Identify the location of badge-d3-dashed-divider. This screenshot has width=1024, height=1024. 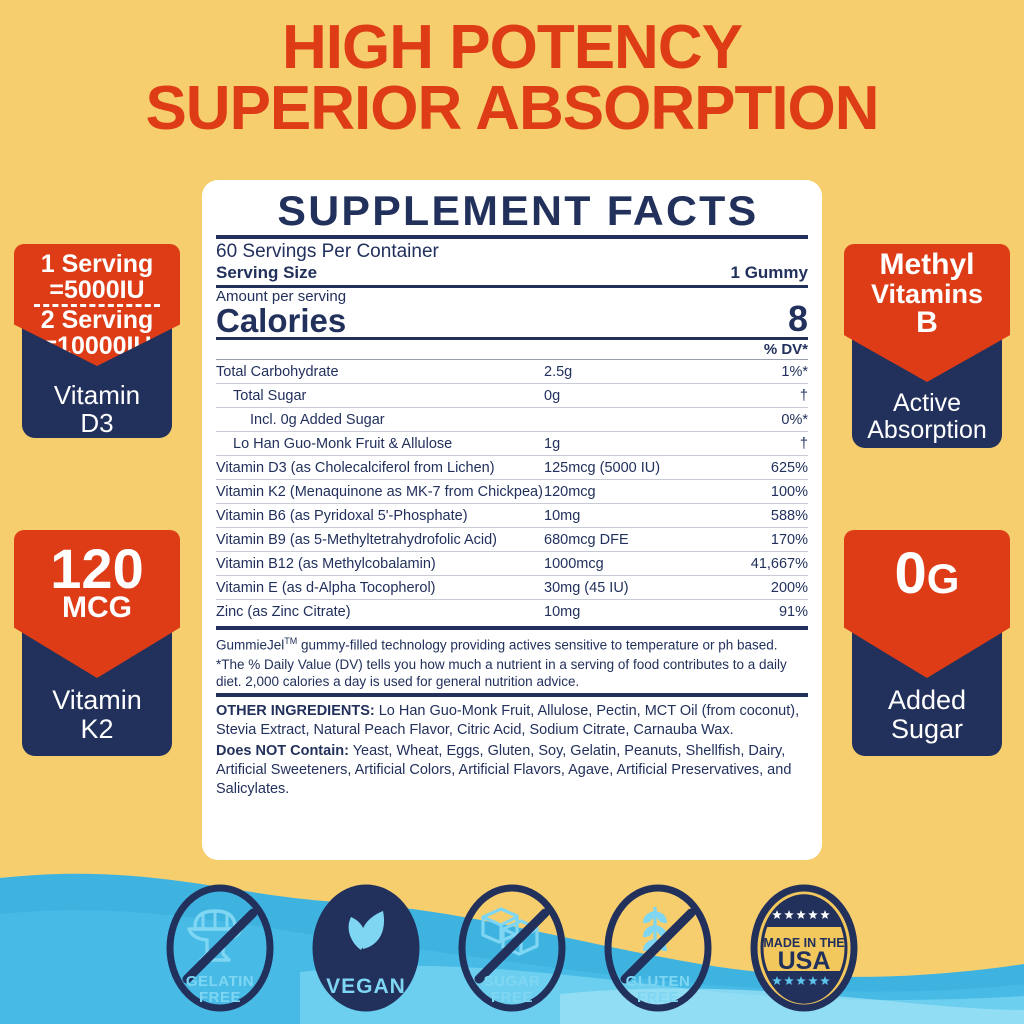
(97, 305).